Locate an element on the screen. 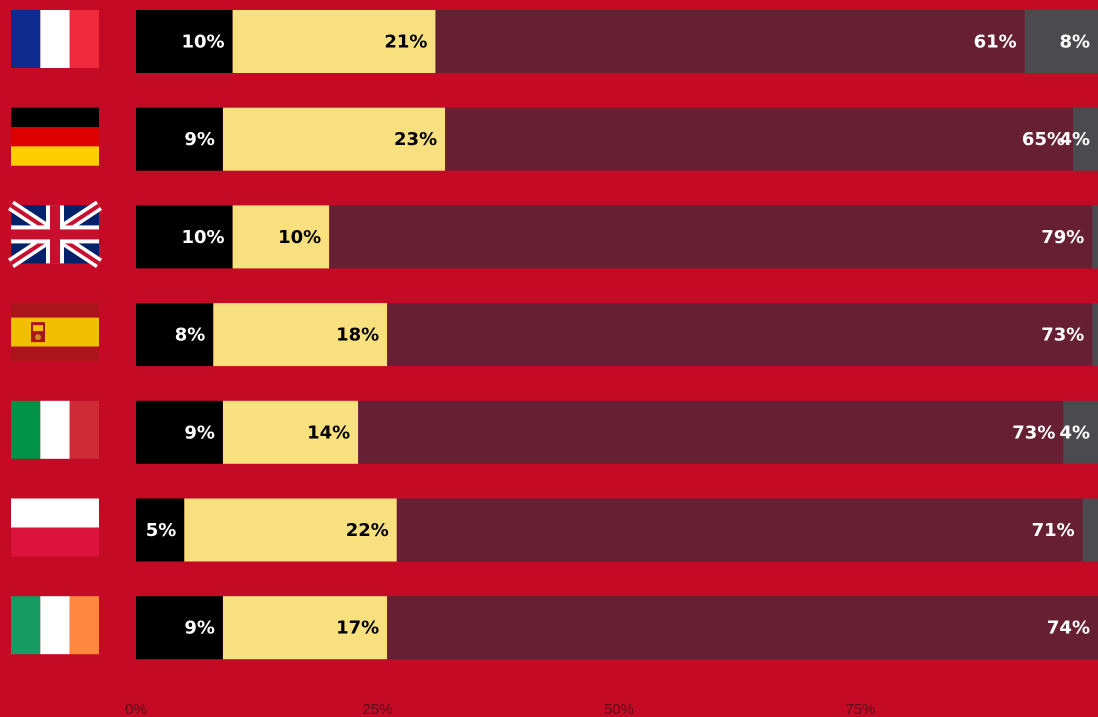 The width and height of the screenshot is (1098, 717). data-label: 14% is located at coordinates (328, 432).